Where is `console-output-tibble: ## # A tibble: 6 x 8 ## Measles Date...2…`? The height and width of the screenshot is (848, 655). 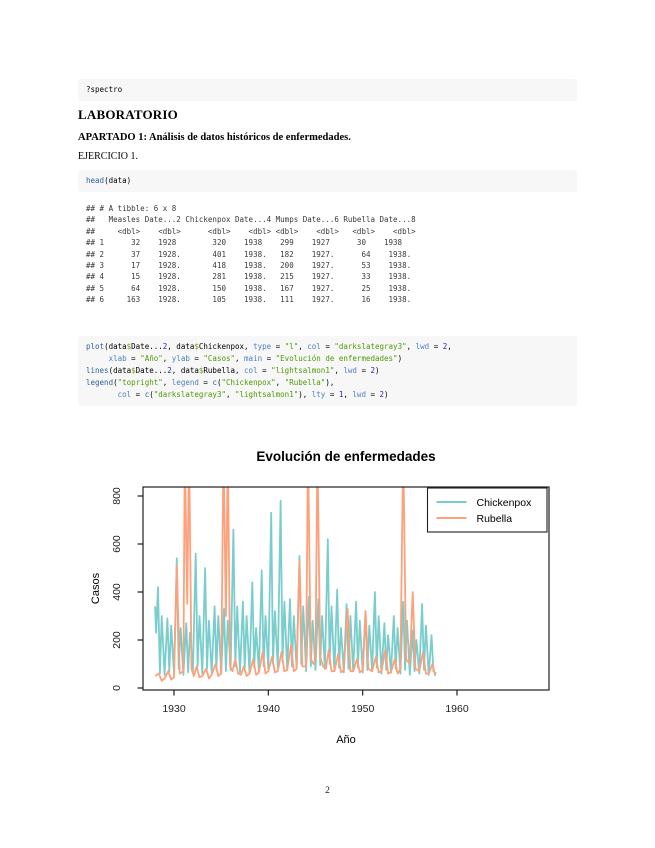
console-output-tibble: ## # A tibble: 6 x 8 ## Measles Date...2… is located at coordinates (251, 254).